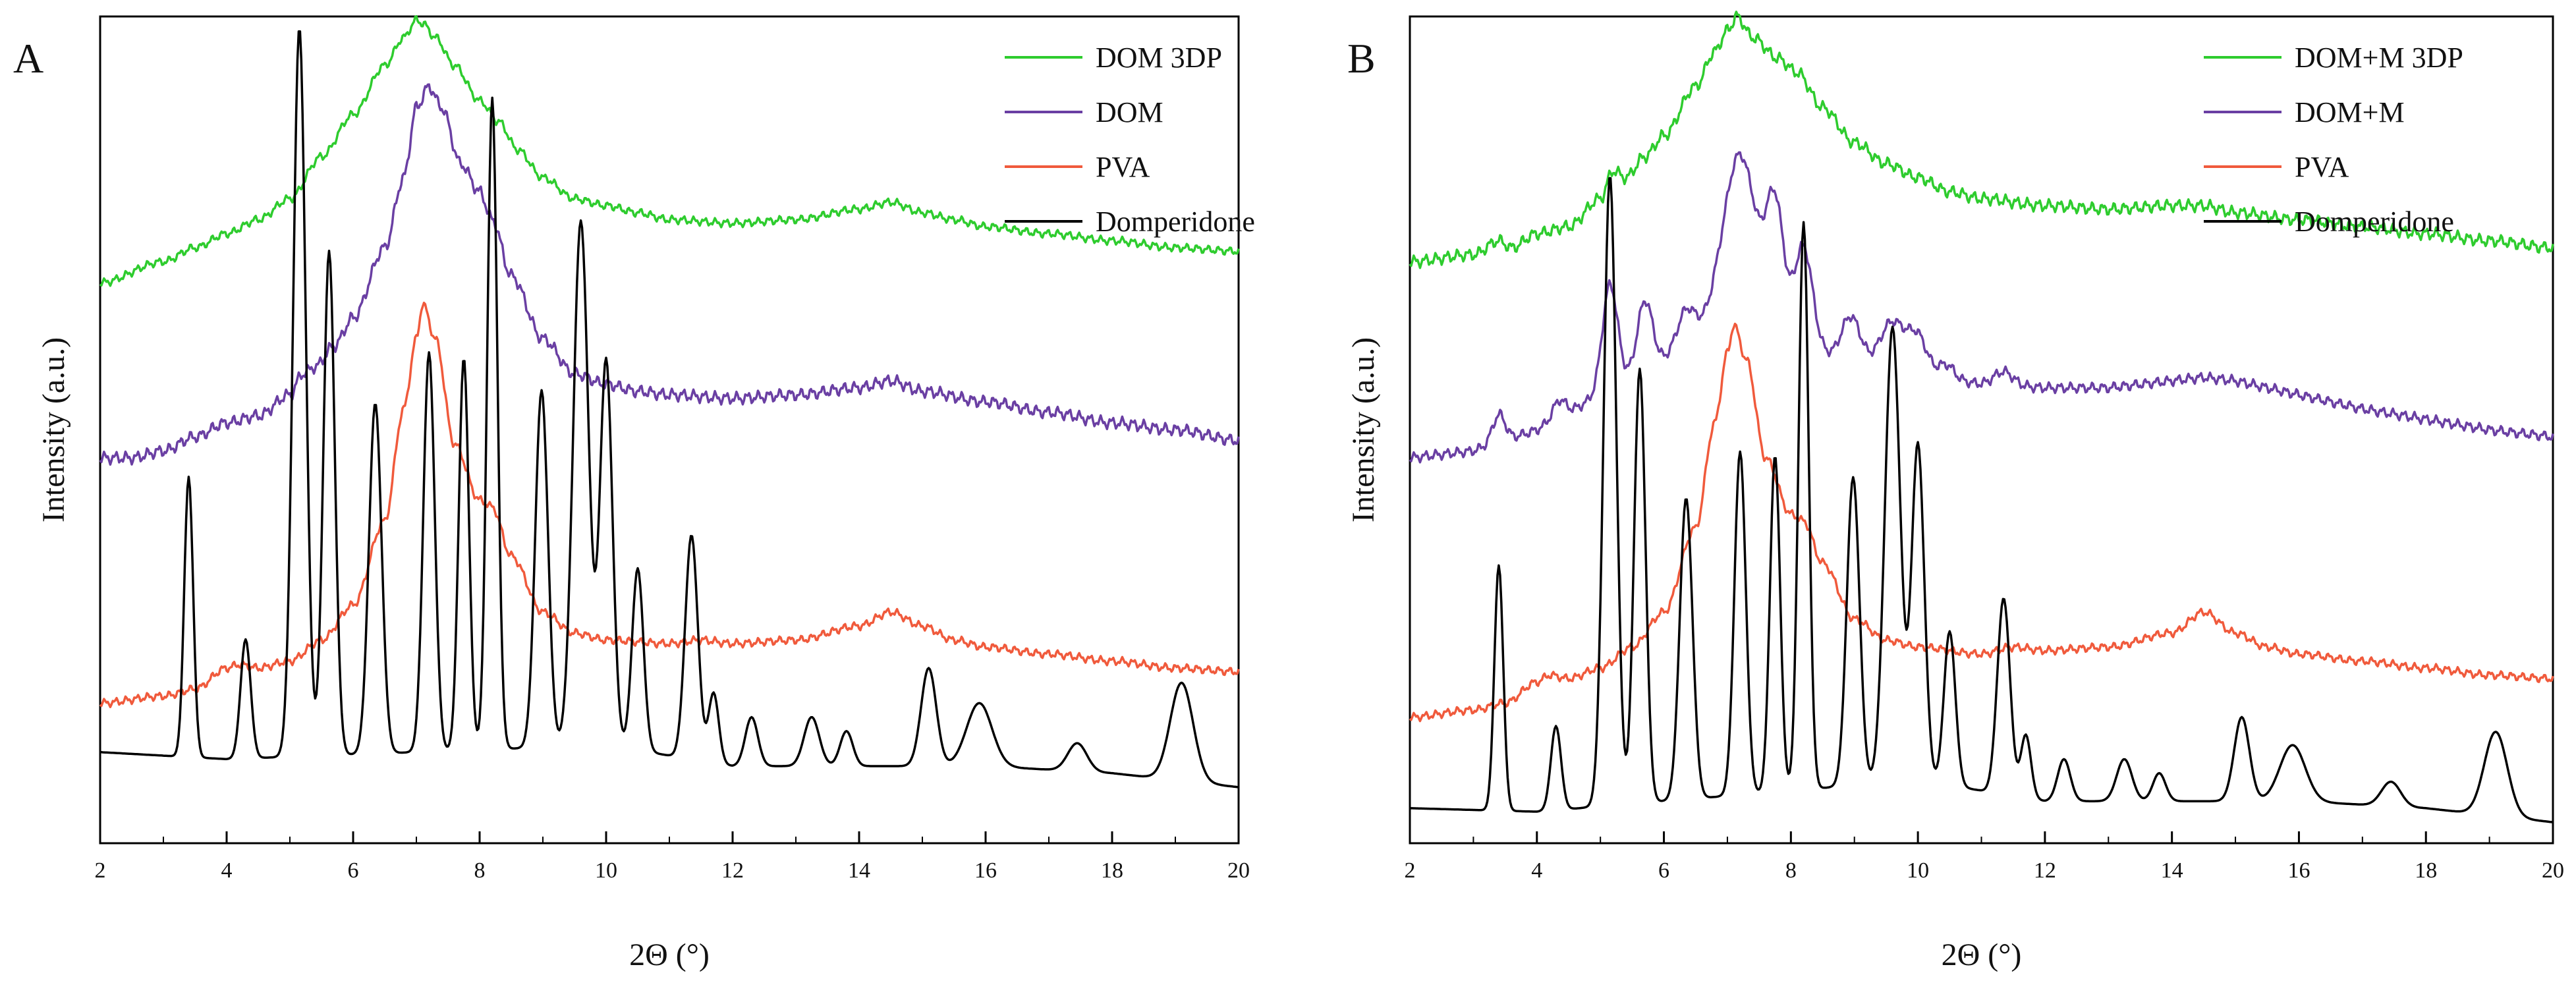  I want to click on legend-entry-label: DOM+M, so click(2350, 112).